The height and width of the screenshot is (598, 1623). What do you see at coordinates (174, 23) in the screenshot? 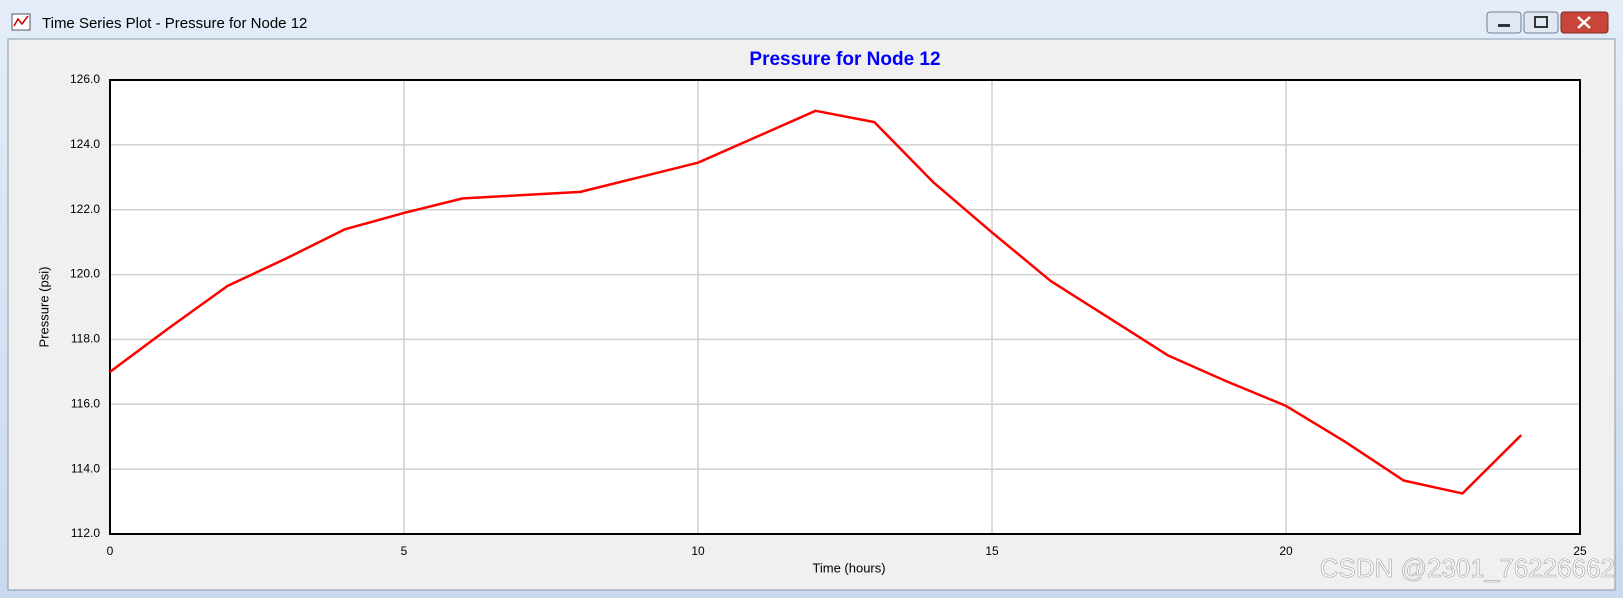
I see `window-title: Time Series Plot - Pressure for Node 12` at bounding box center [174, 23].